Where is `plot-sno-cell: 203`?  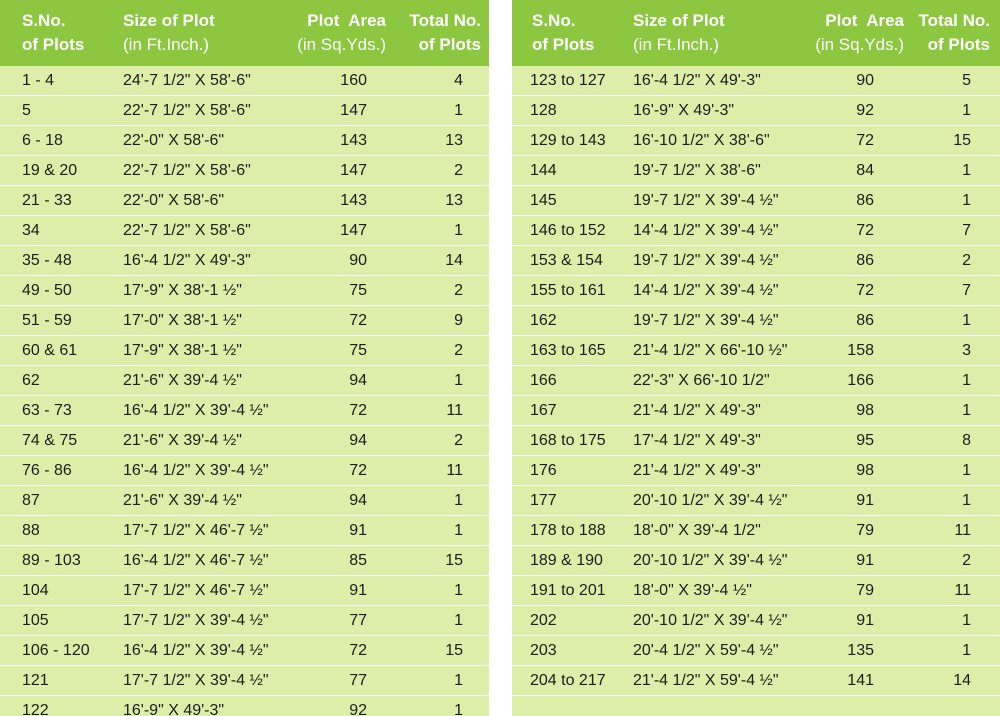 plot-sno-cell: 203 is located at coordinates (543, 650).